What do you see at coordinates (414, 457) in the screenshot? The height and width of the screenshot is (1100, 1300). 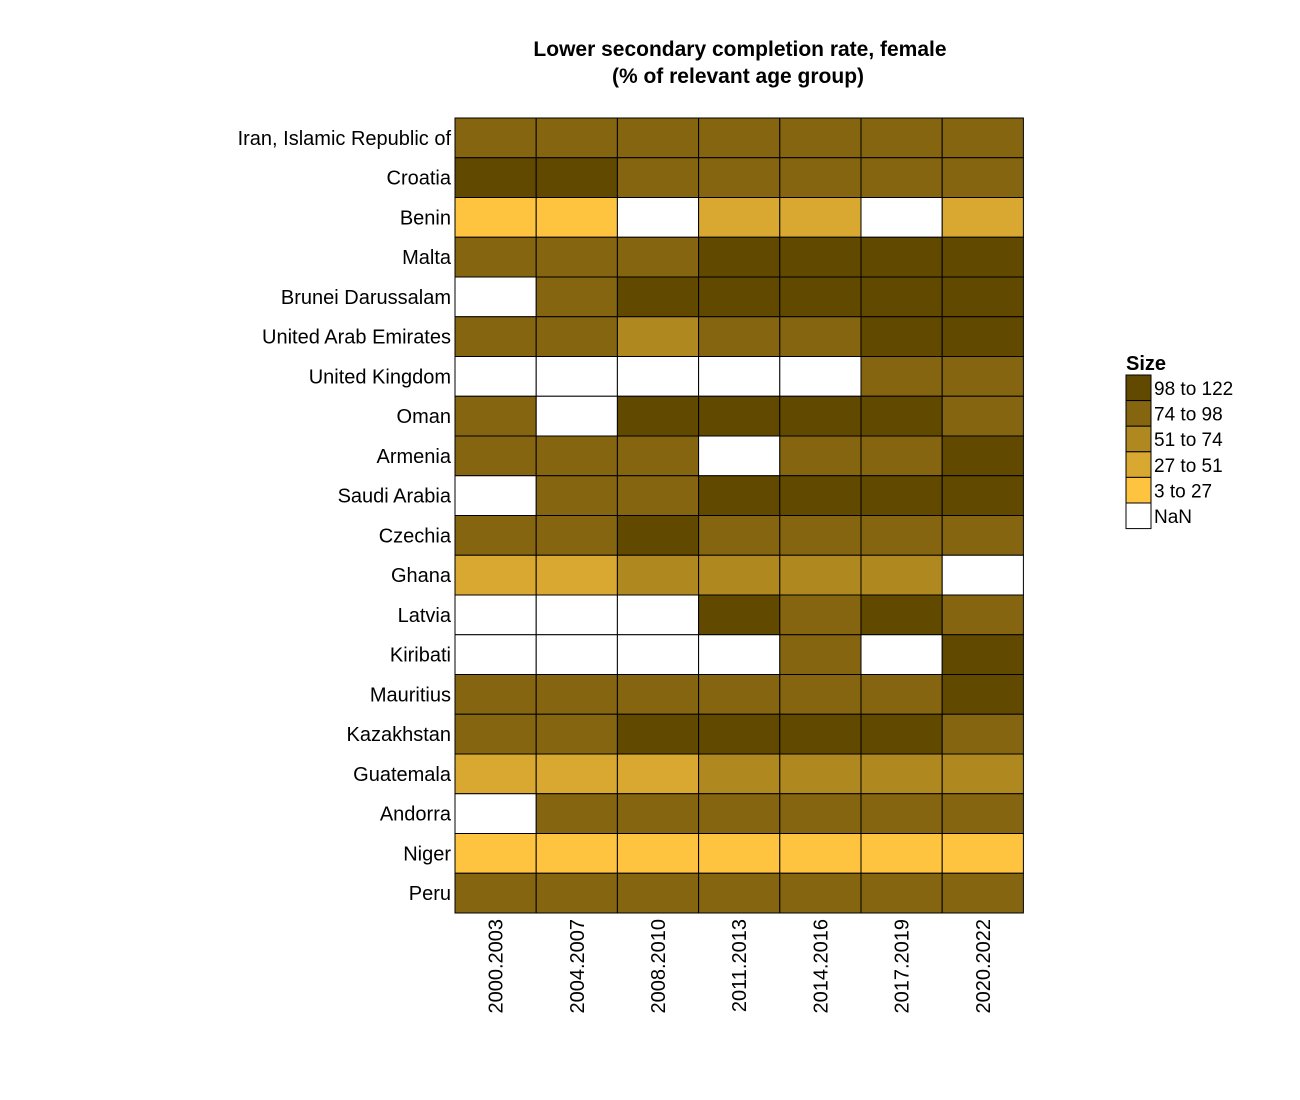 I see `y-tick-label: Armenia` at bounding box center [414, 457].